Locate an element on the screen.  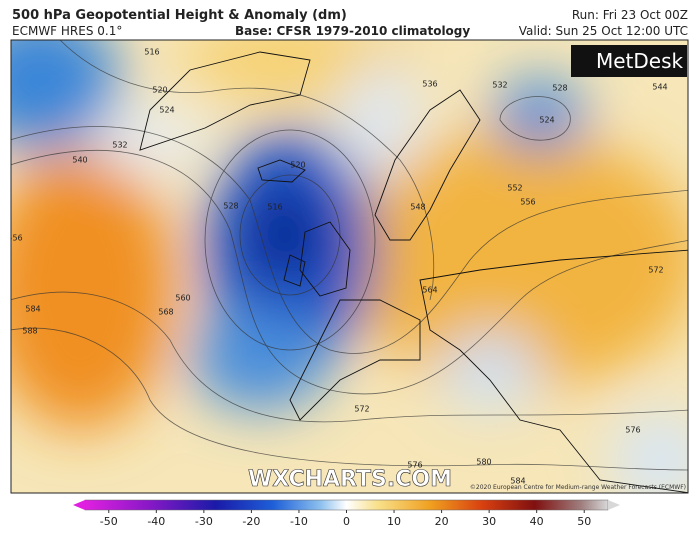
colorbar: -50 -40 -30 -20 -10 0 10 20 30 40 50 is located at coordinates (346, 513).